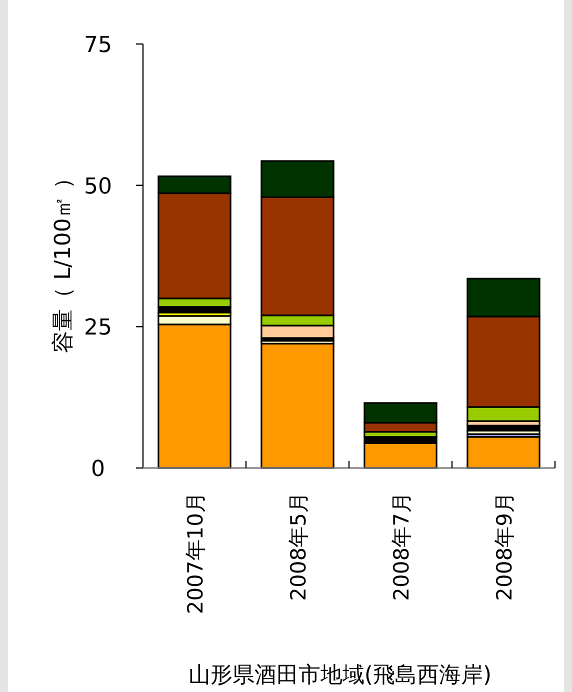 The width and height of the screenshot is (572, 692). What do you see at coordinates (504, 546) in the screenshot?
I see `x-tick-label: 2008年9月` at bounding box center [504, 546].